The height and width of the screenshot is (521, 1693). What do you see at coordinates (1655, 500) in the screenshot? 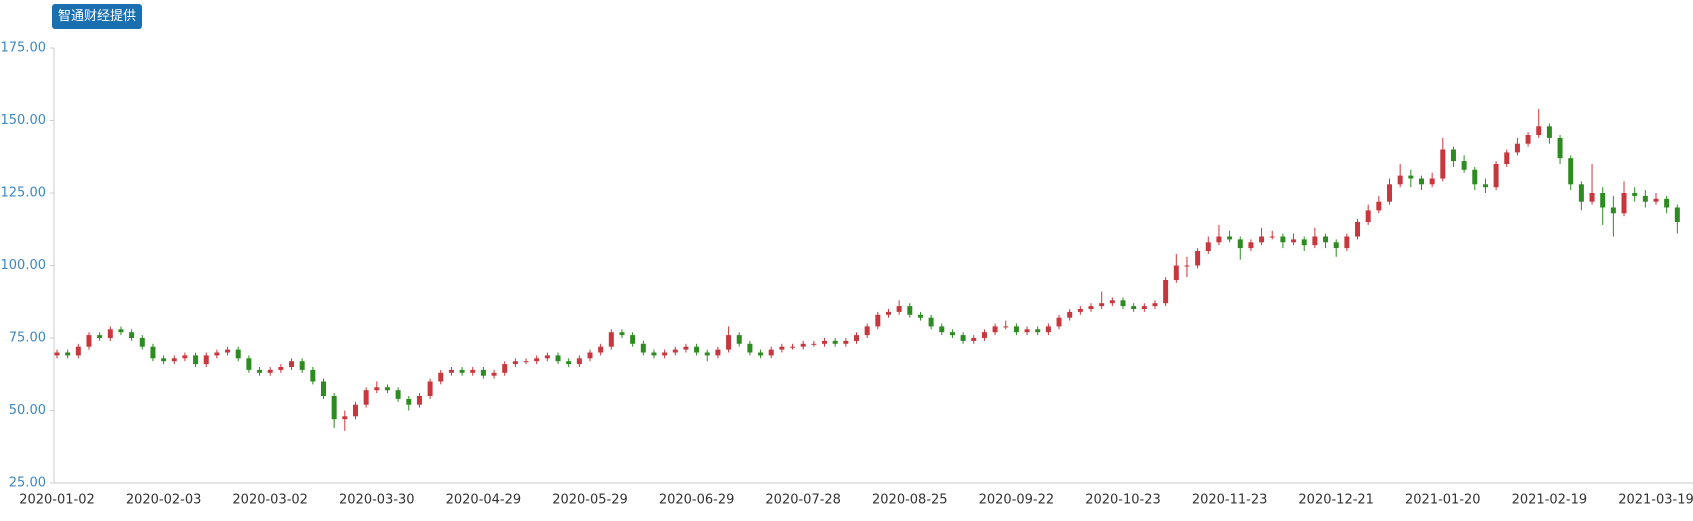
I see `x-tick-label: 2021-03-19` at bounding box center [1655, 500].